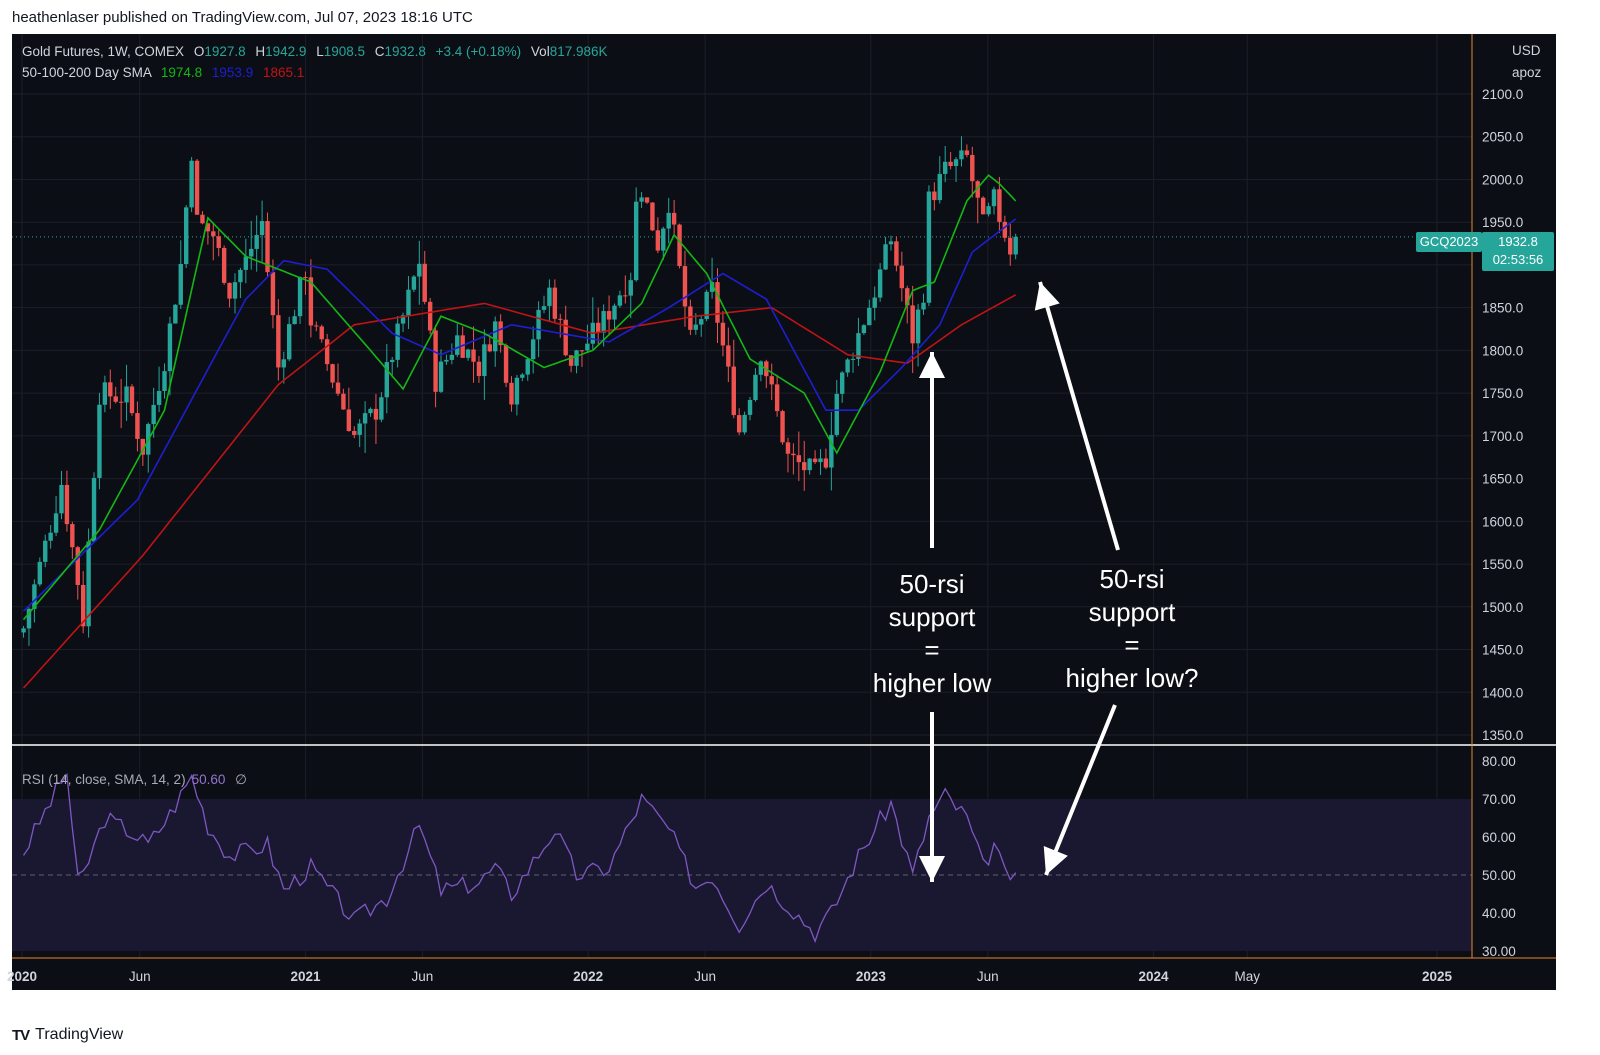 The width and height of the screenshot is (1600, 1055). I want to click on bar-countdown: 02:53:56, so click(1518, 259).